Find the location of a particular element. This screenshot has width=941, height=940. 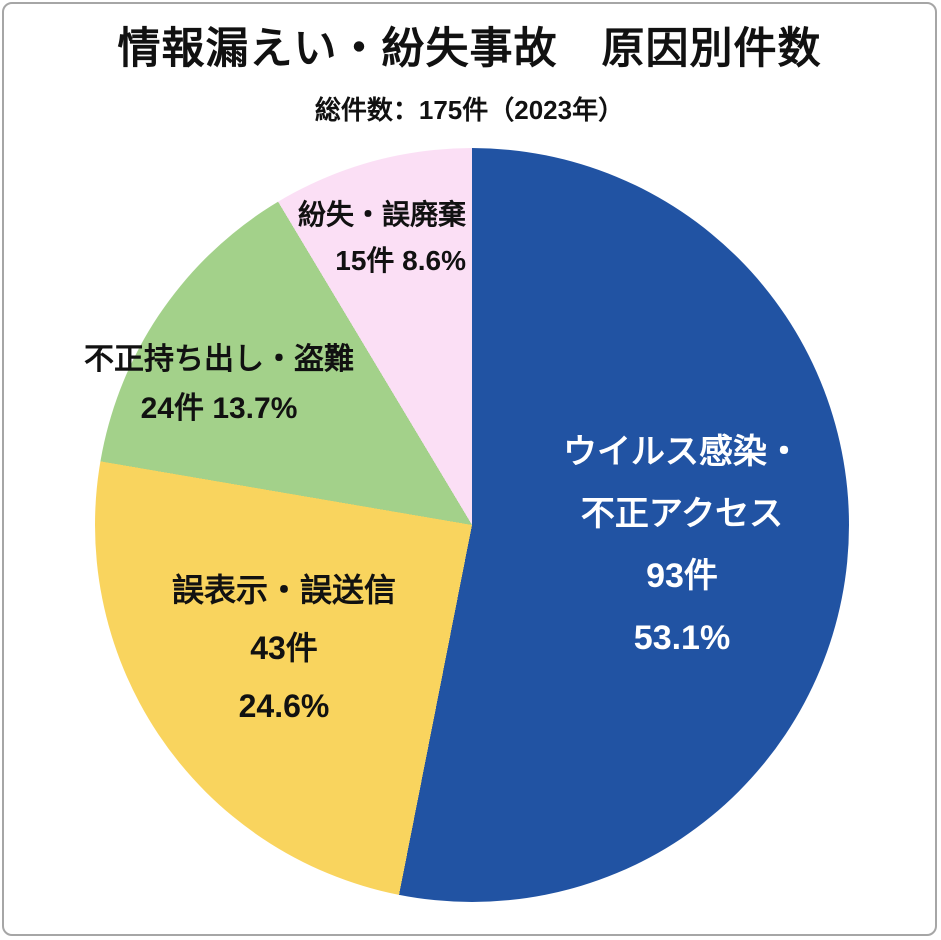

slice-label-misdisplay: 誤表示・誤送信 43件 24.6% is located at coordinates (284, 648).